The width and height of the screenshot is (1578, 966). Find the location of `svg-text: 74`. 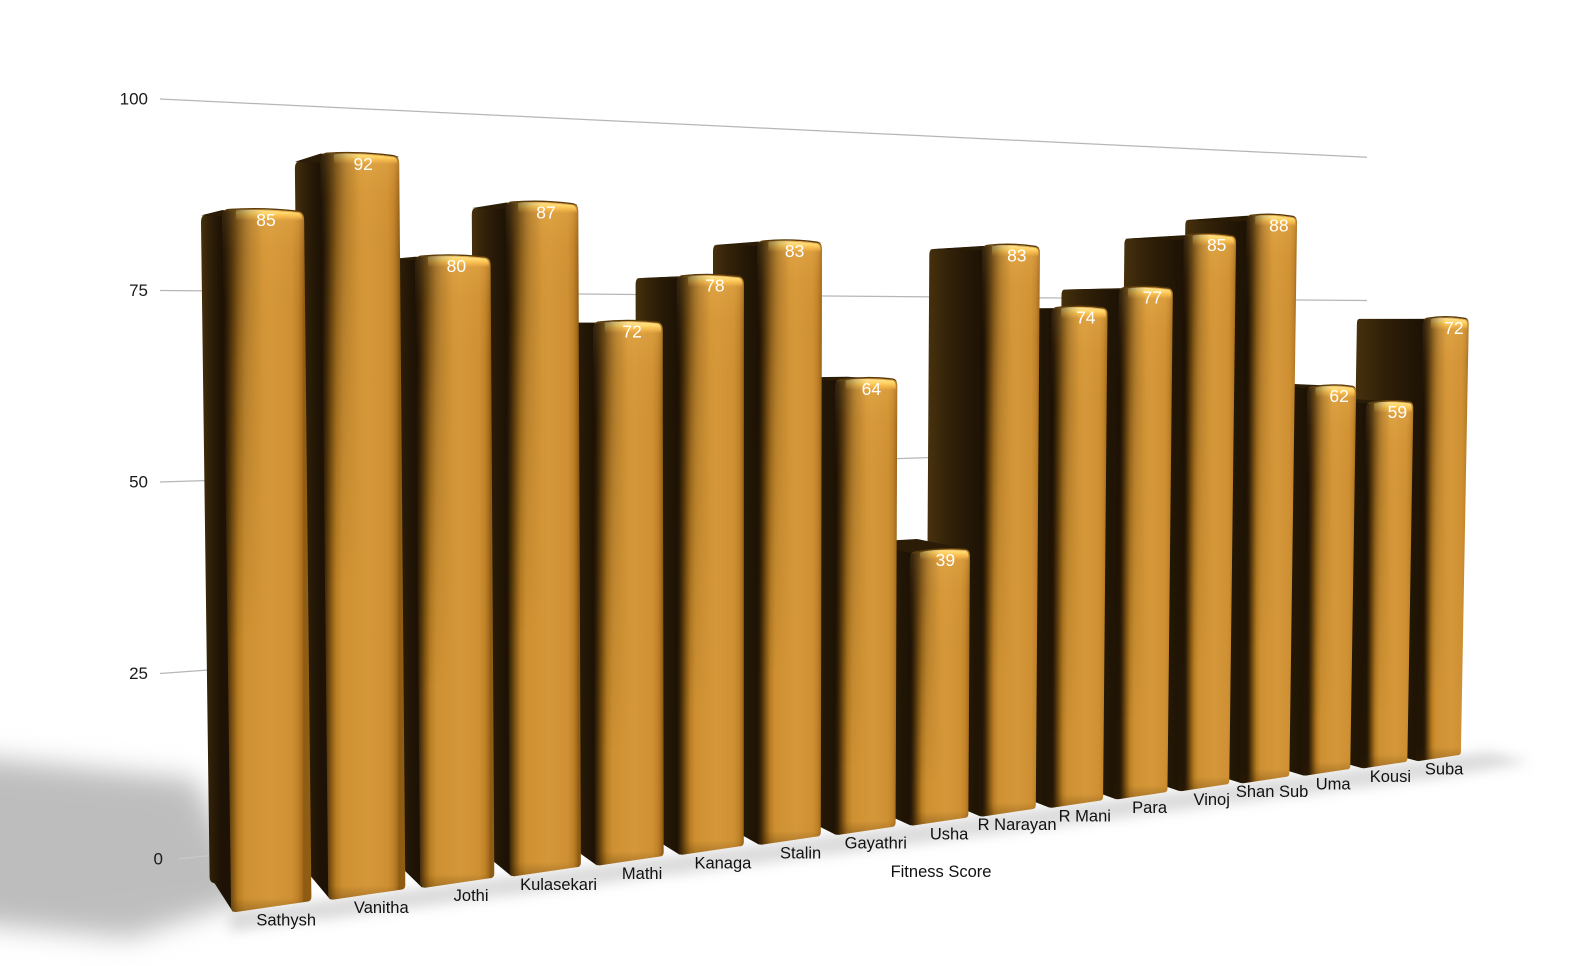

svg-text: 74 is located at coordinates (1086, 317).